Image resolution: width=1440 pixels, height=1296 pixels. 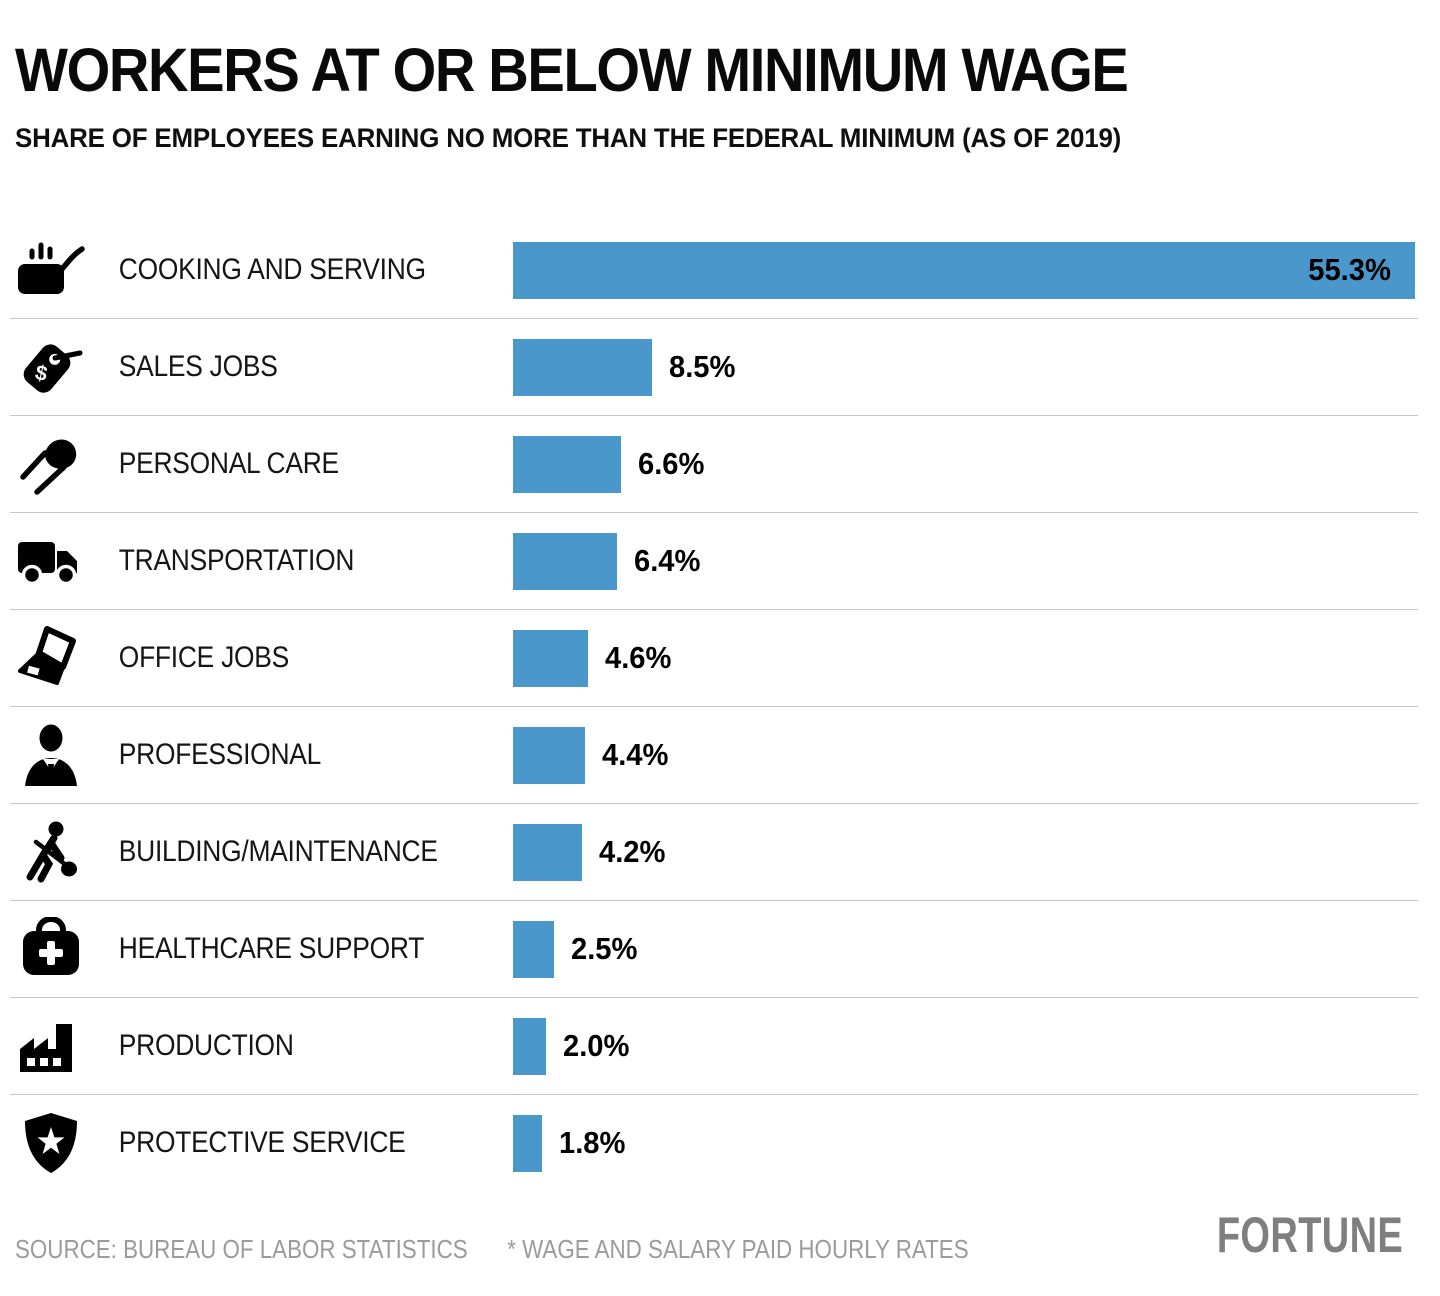 What do you see at coordinates (604, 948) in the screenshot?
I see `value-label: 2.5%` at bounding box center [604, 948].